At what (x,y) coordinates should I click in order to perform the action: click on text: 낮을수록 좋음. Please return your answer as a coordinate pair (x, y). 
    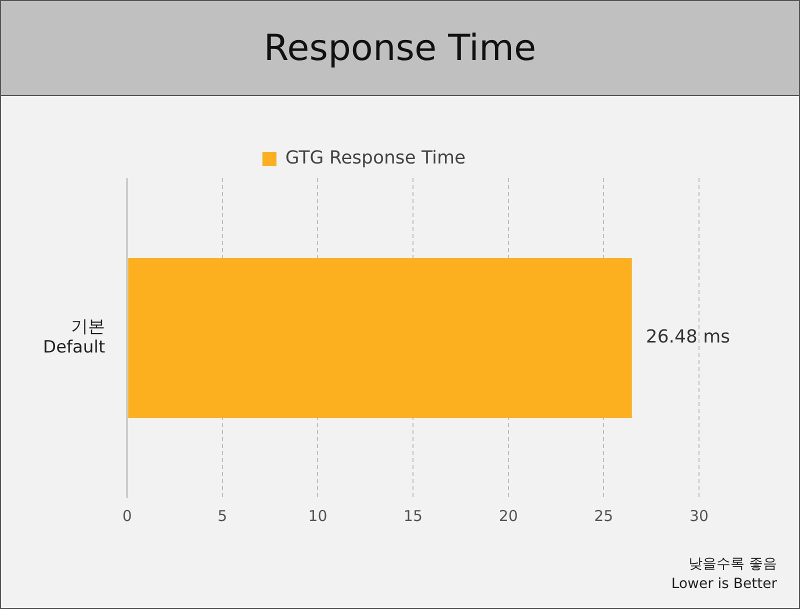
    Looking at the image, I should click on (732, 564).